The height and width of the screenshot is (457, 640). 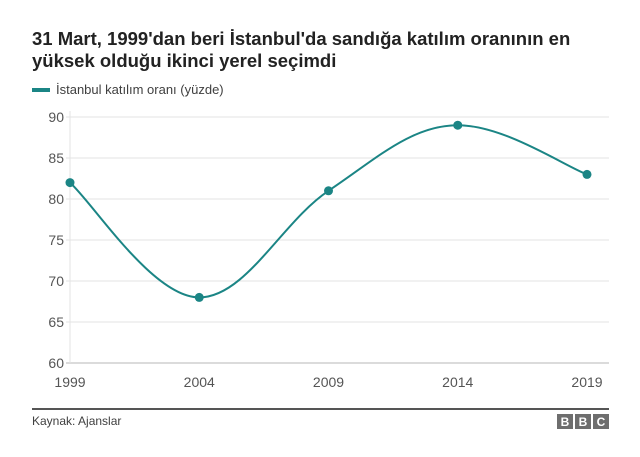 I want to click on legend-swatch, so click(x=41, y=89).